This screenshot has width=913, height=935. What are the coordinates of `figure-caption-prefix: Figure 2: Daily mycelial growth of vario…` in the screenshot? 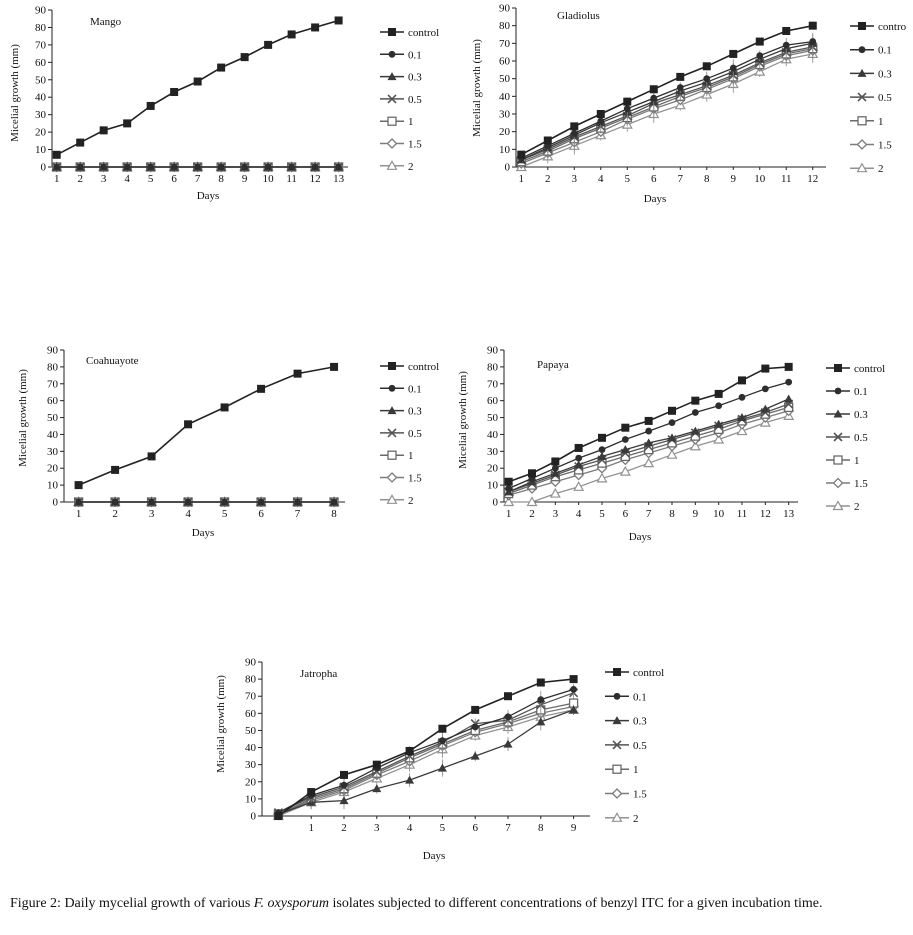 It's located at (132, 903).